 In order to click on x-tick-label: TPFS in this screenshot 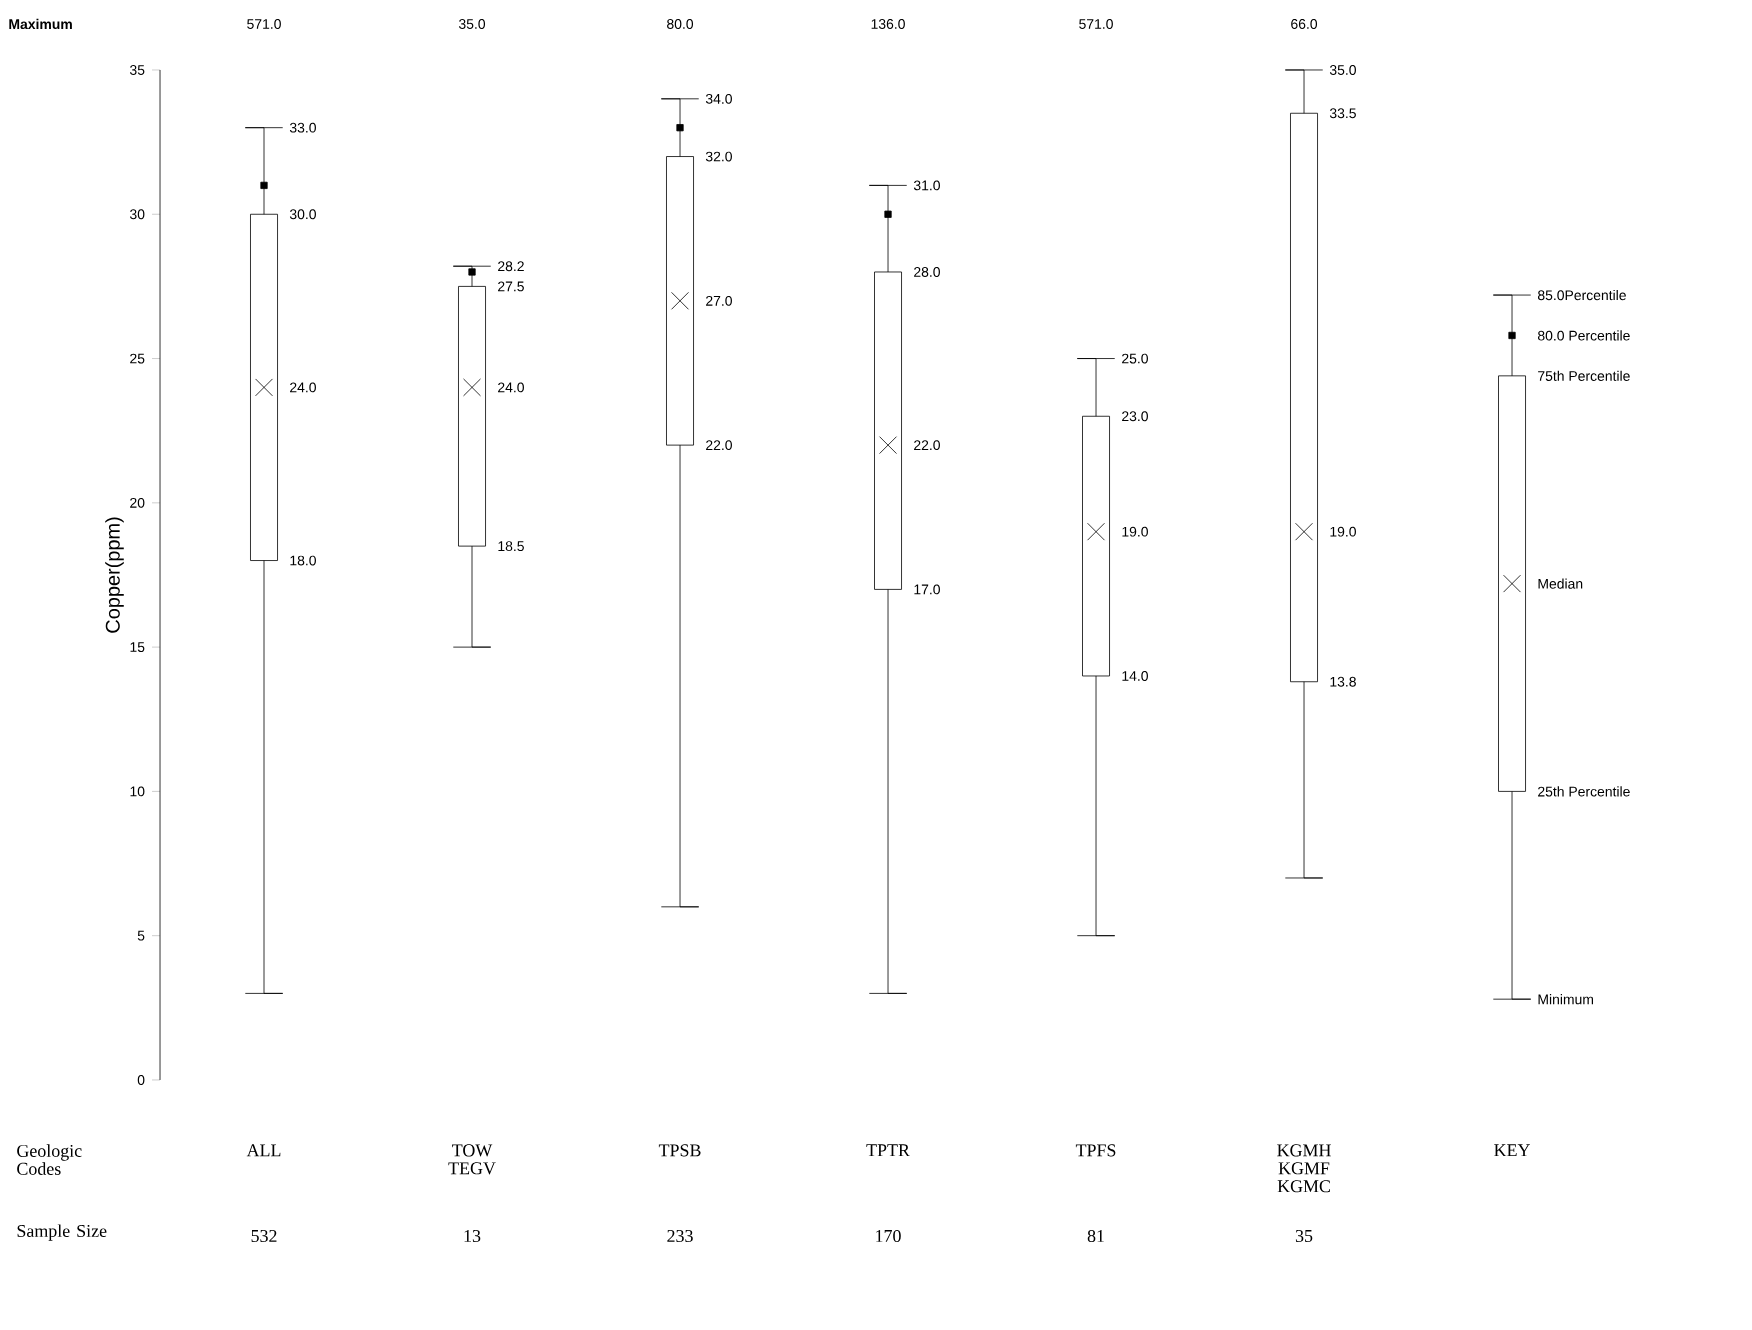, I will do `click(1095, 1150)`.